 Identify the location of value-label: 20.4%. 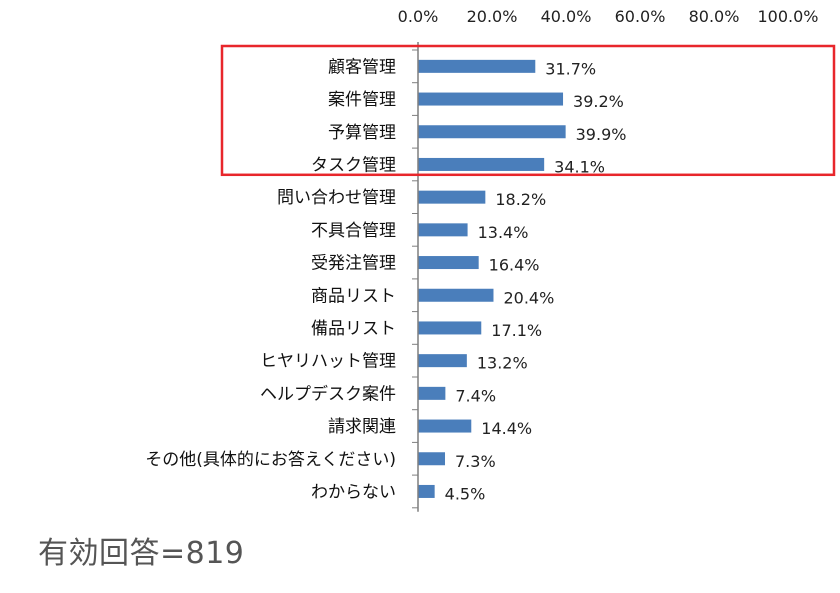
(528, 297).